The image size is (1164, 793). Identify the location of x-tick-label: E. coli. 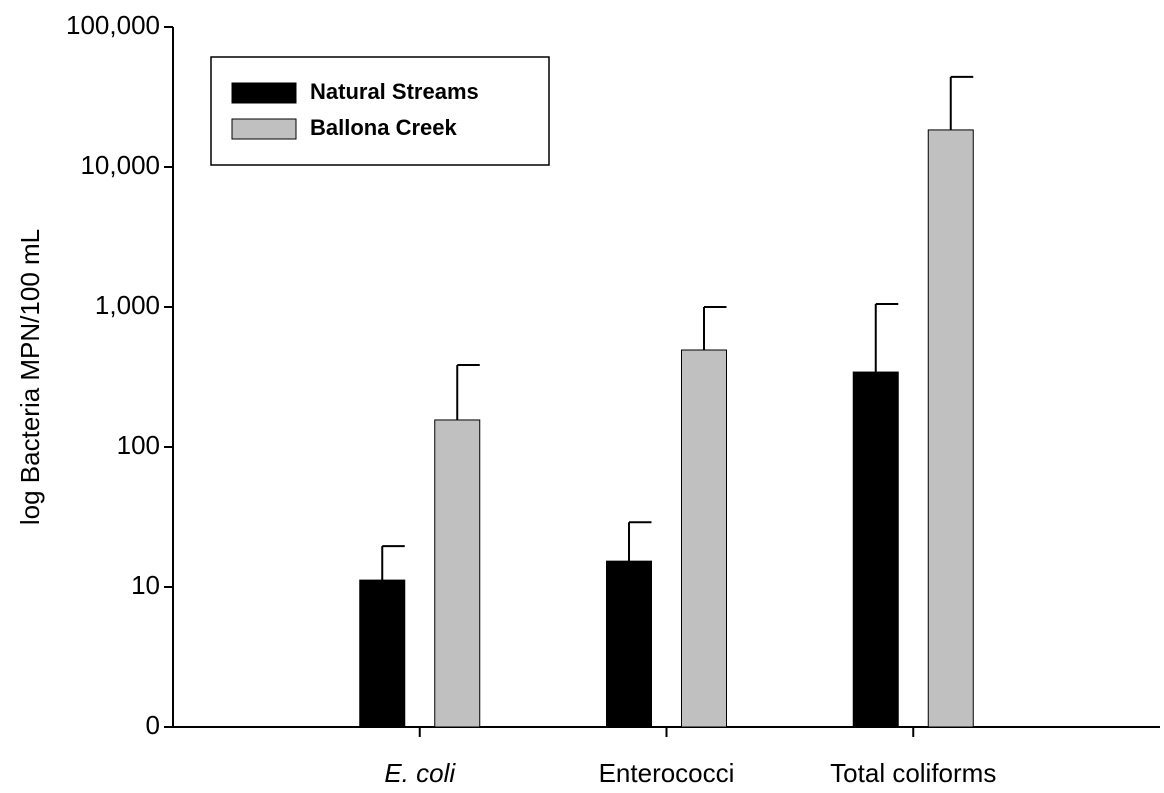
(420, 773).